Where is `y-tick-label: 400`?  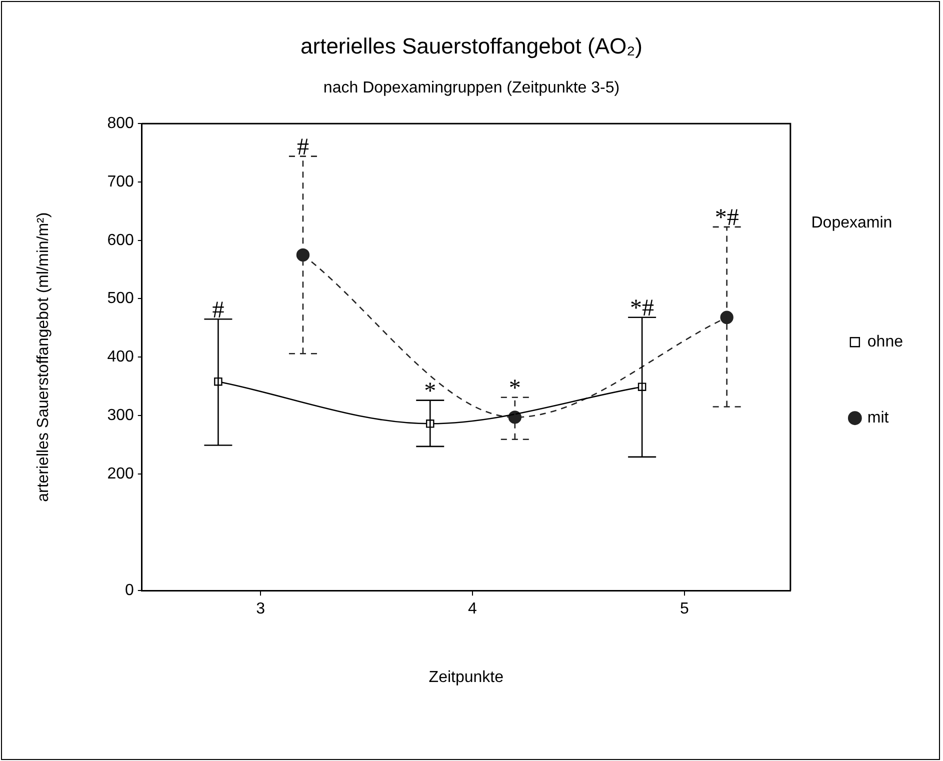
y-tick-label: 400 is located at coordinates (120, 357).